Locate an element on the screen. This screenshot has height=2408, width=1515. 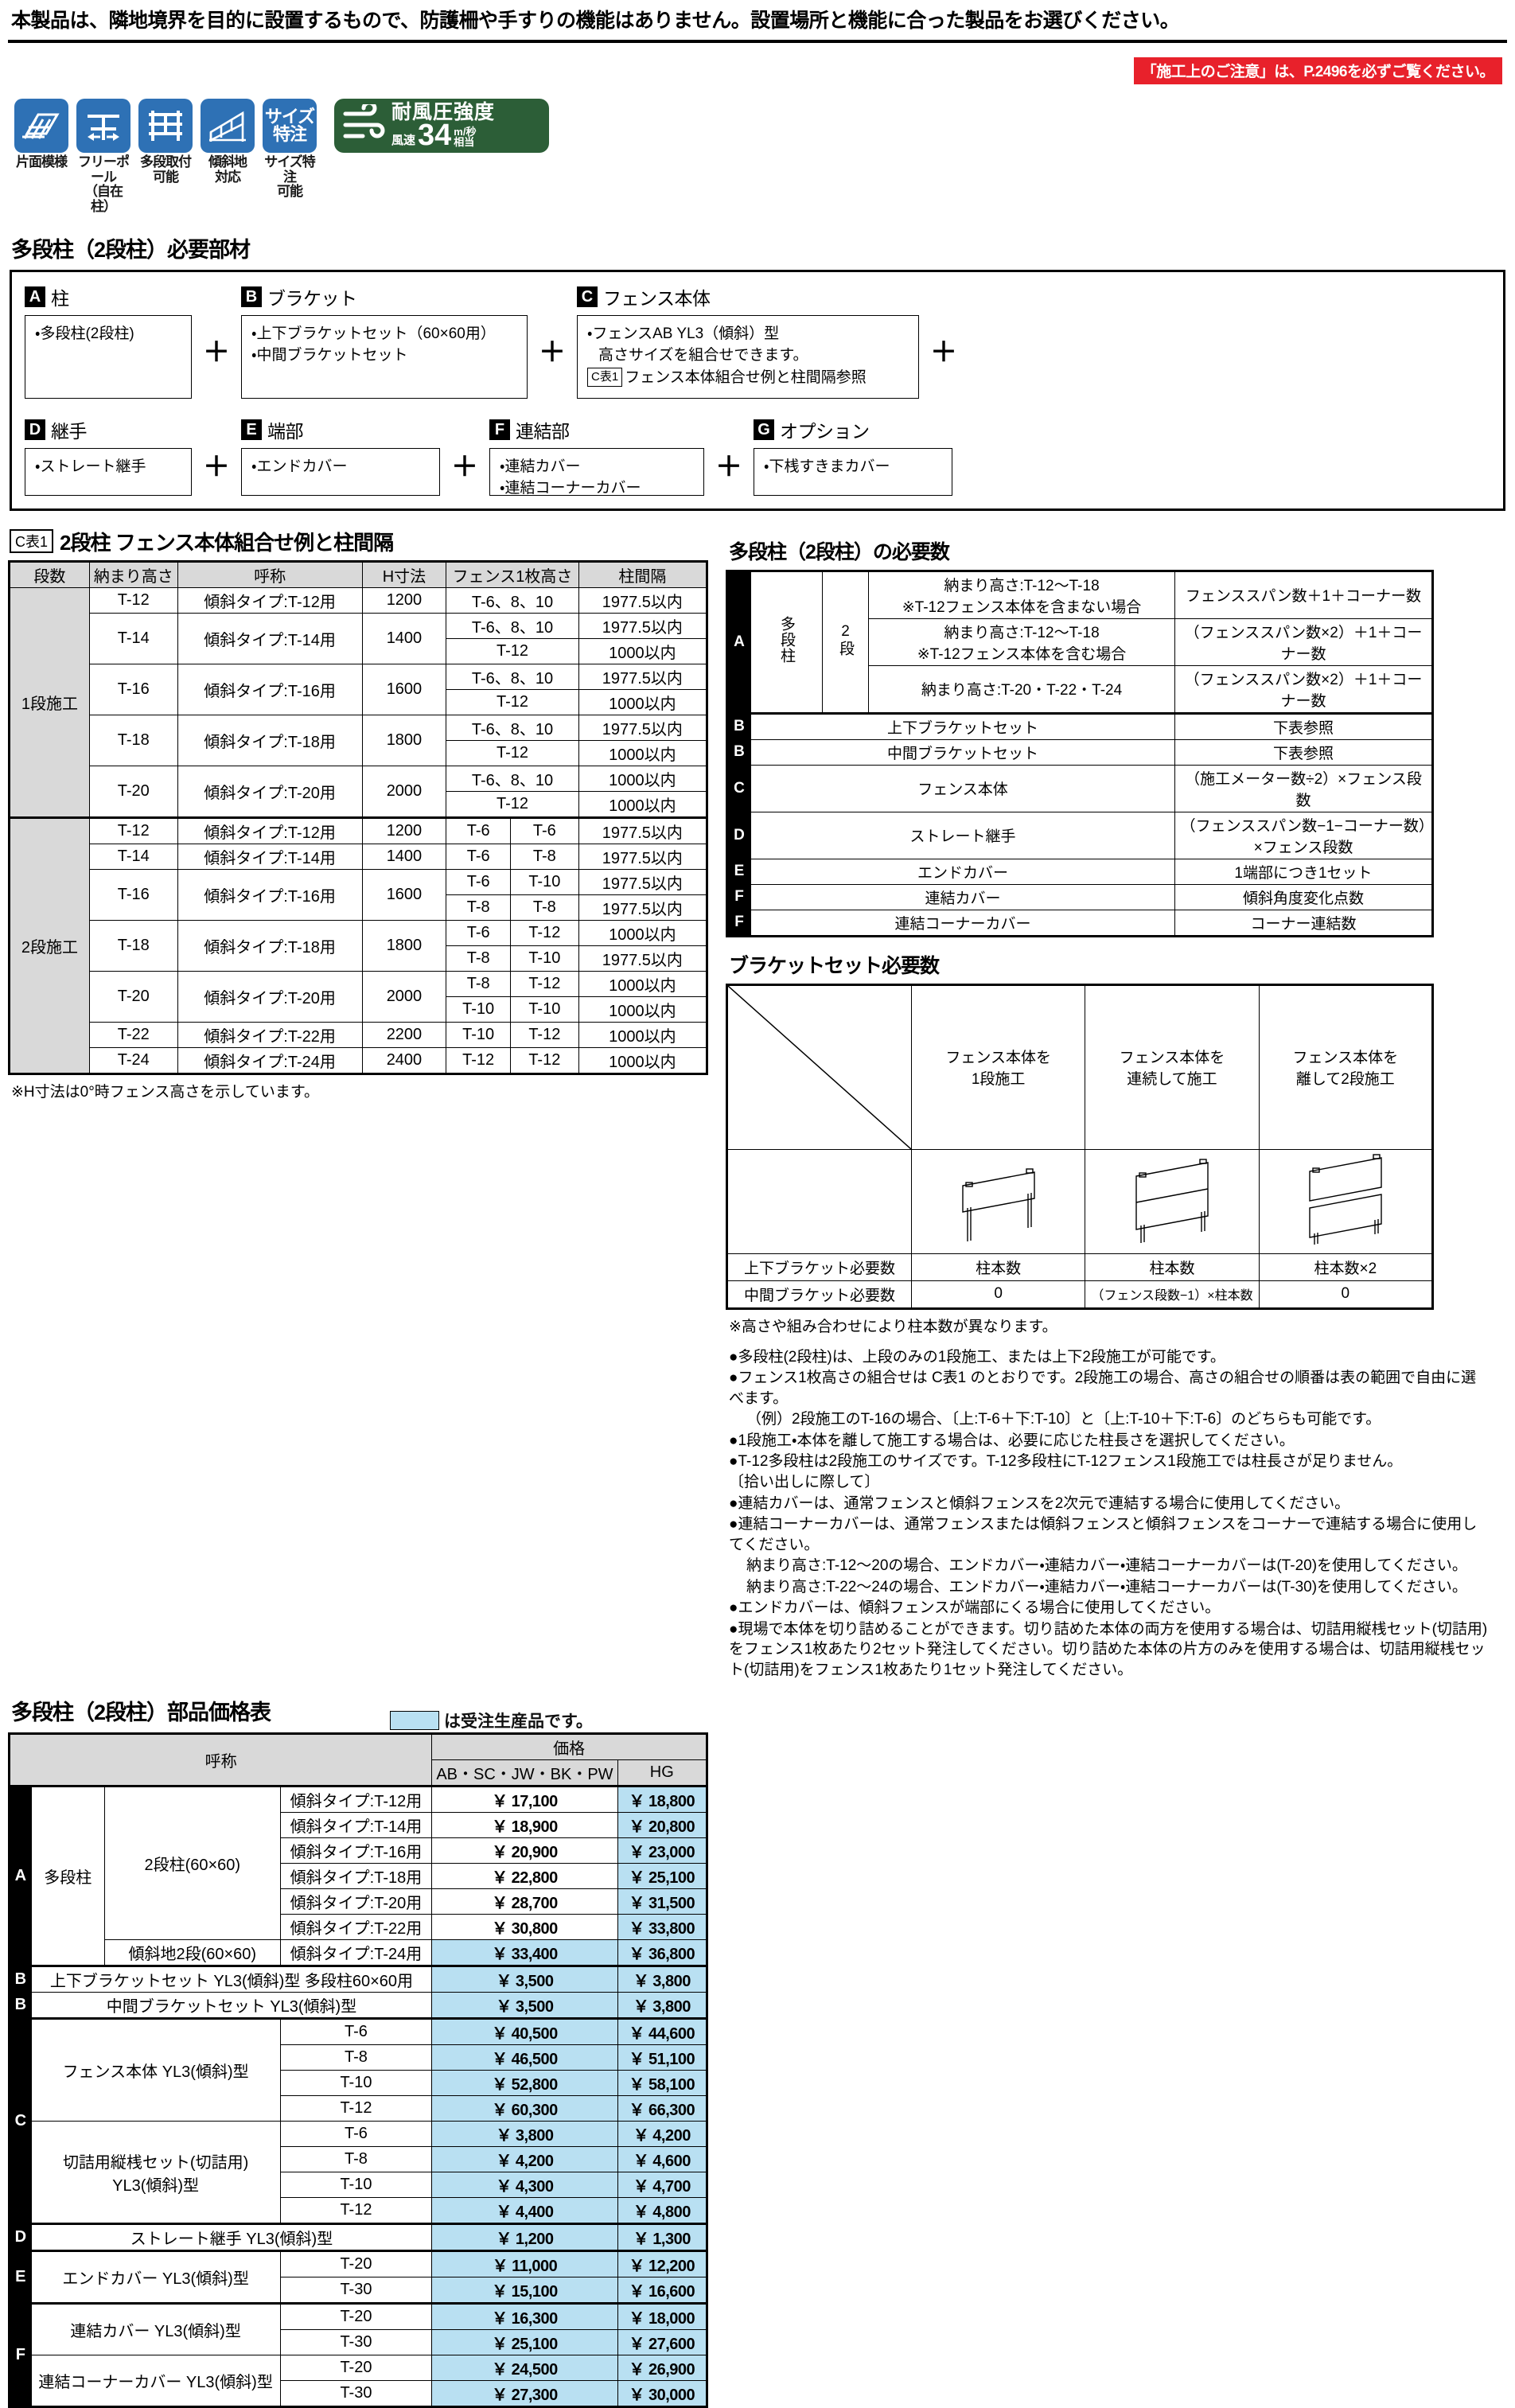
feature-badges: 片面模様 フリーポール （自在柱） is located at coordinates (757, 153).